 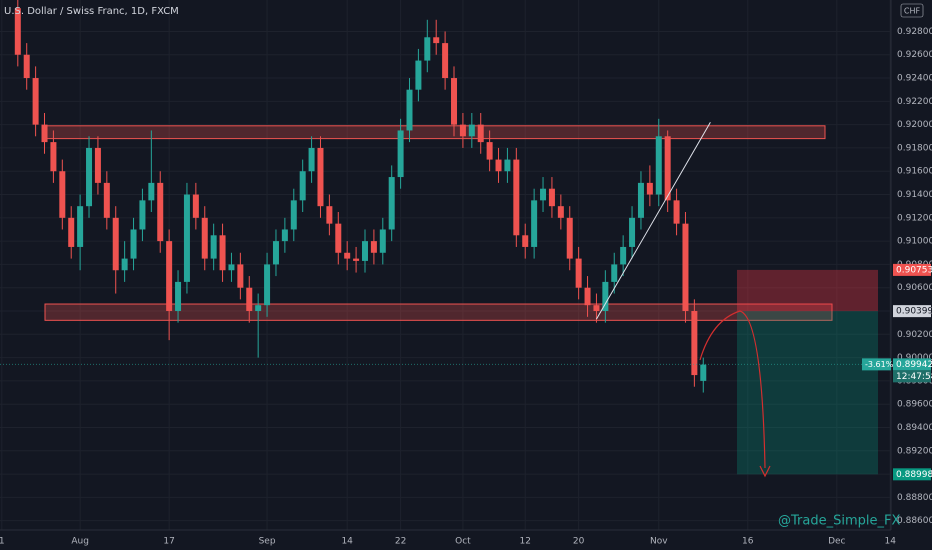 I want to click on x-tick-label: Oct, so click(x=463, y=542).